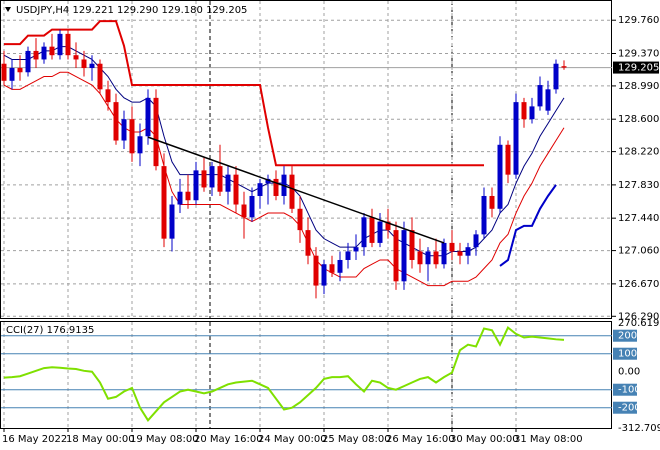  Describe the element at coordinates (638, 86) in the screenshot. I see `y-tick-label: 128.990` at that location.